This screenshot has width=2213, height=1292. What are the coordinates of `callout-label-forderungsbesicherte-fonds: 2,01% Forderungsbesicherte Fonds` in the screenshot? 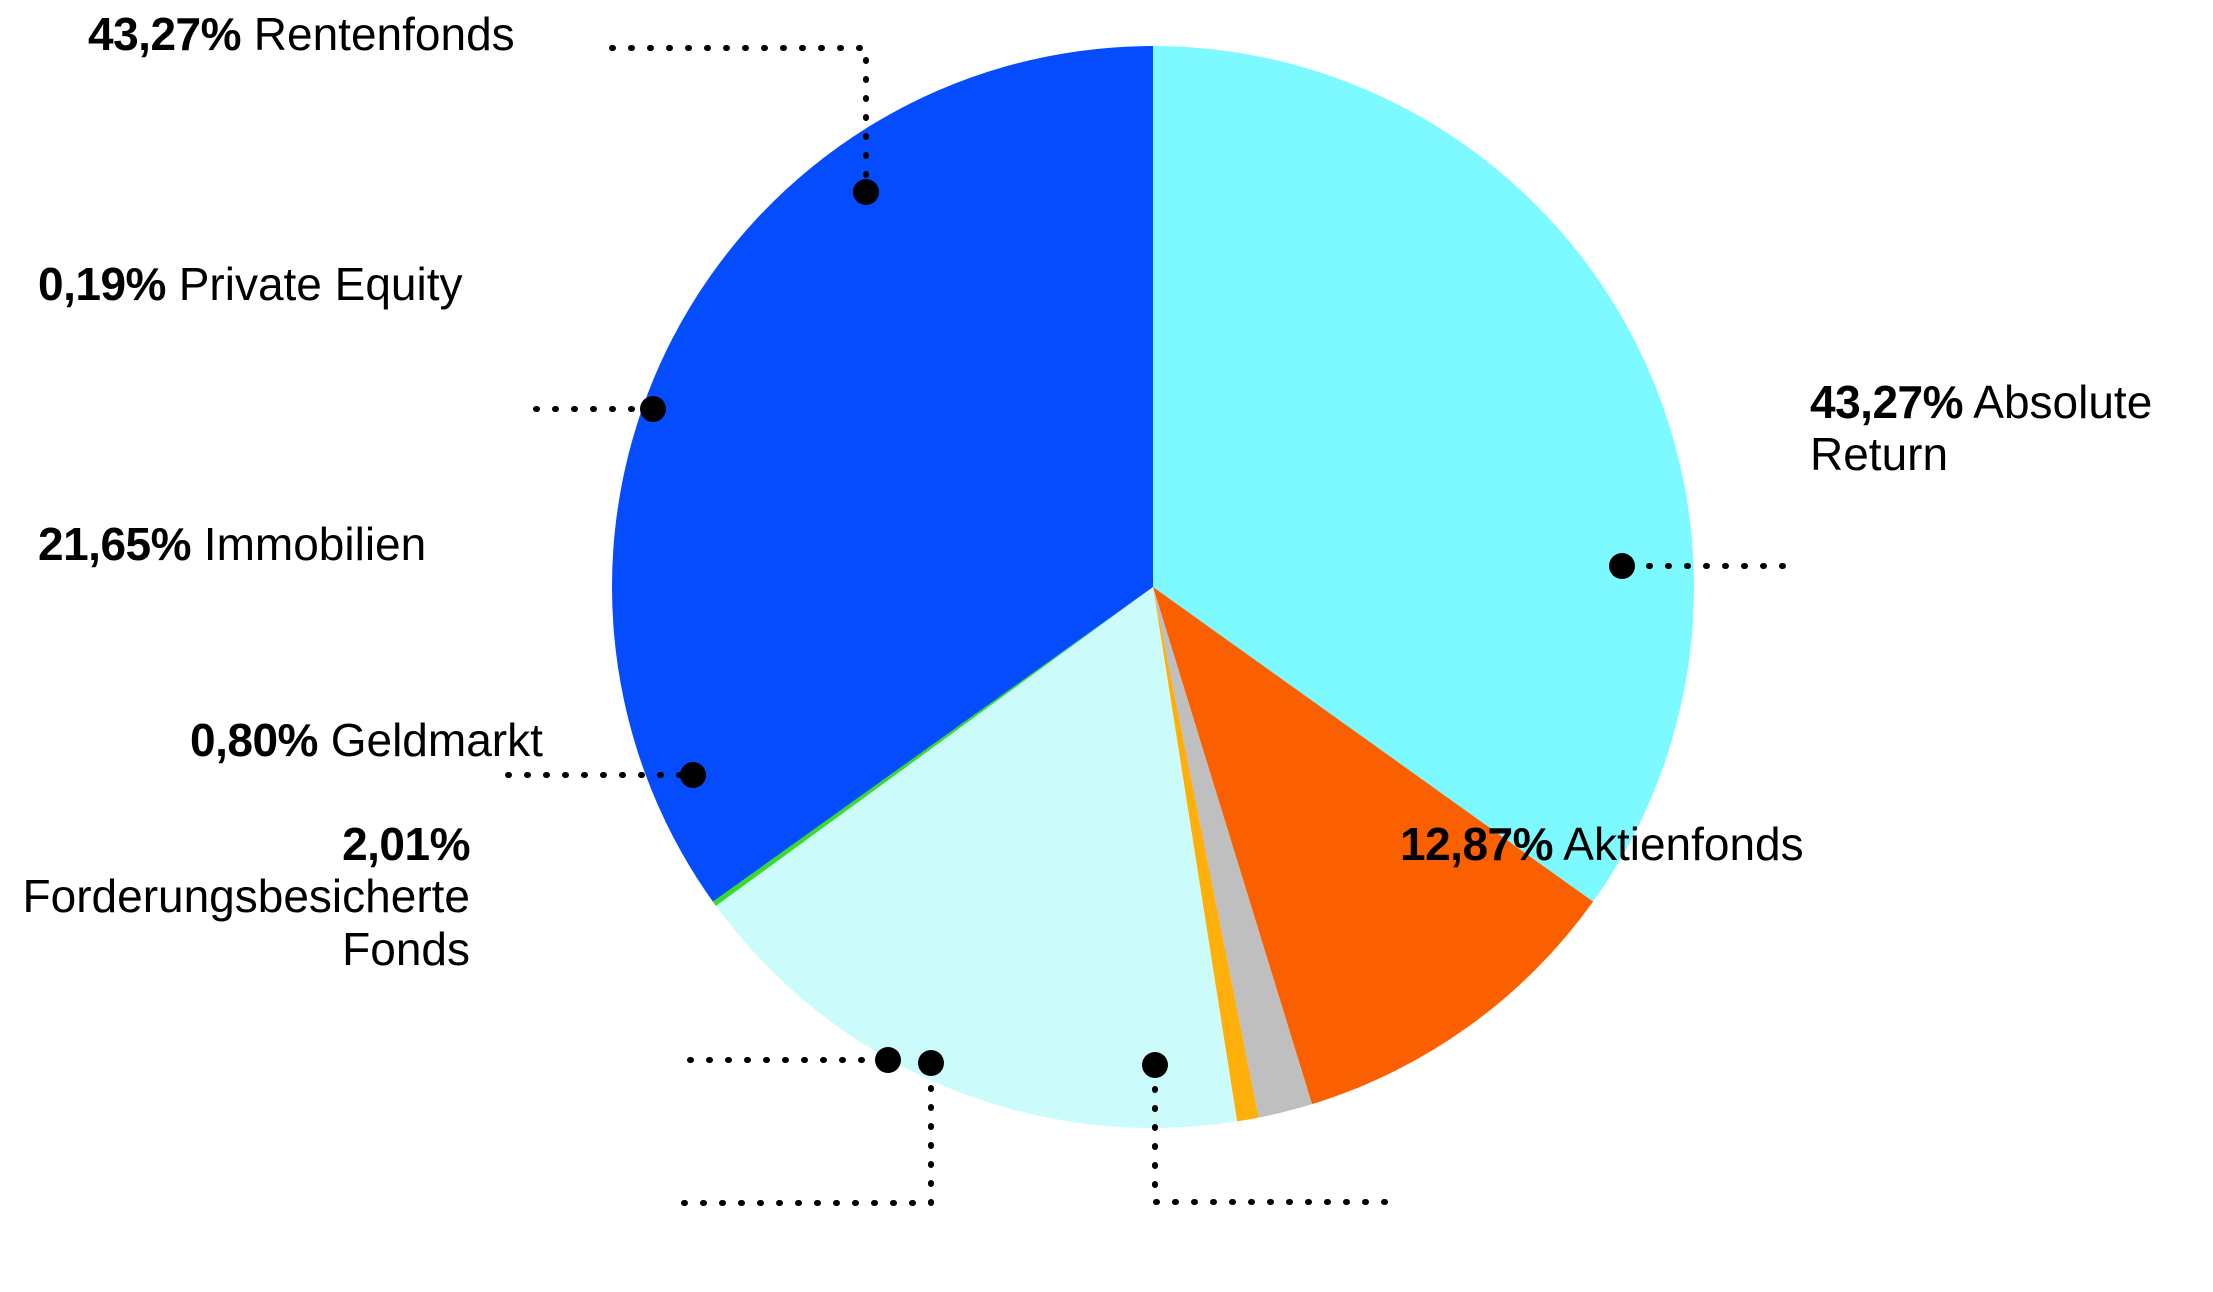 It's located at (240, 896).